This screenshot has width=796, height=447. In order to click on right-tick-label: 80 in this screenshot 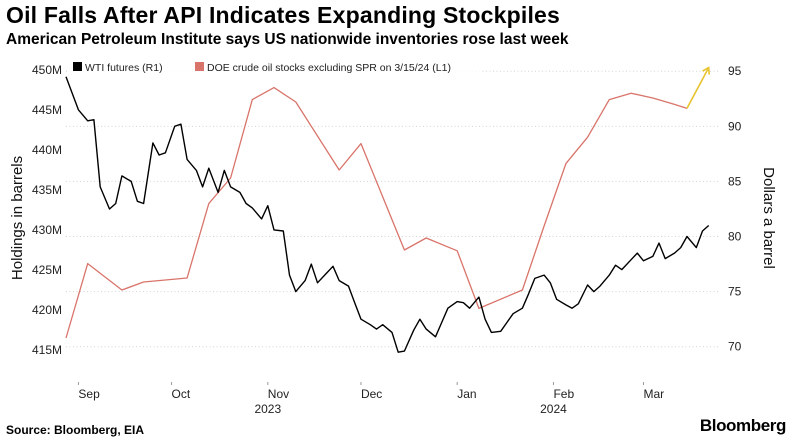, I will do `click(735, 237)`.